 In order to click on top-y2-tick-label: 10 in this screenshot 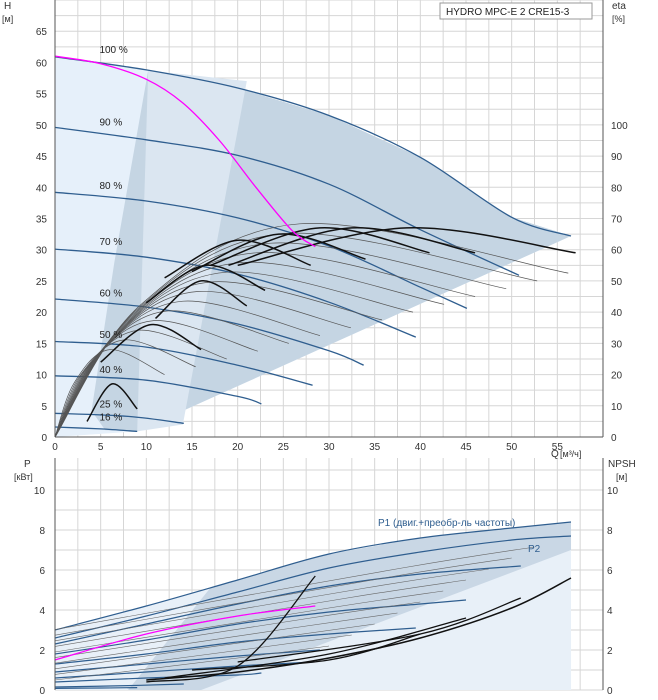, I will do `click(617, 407)`.